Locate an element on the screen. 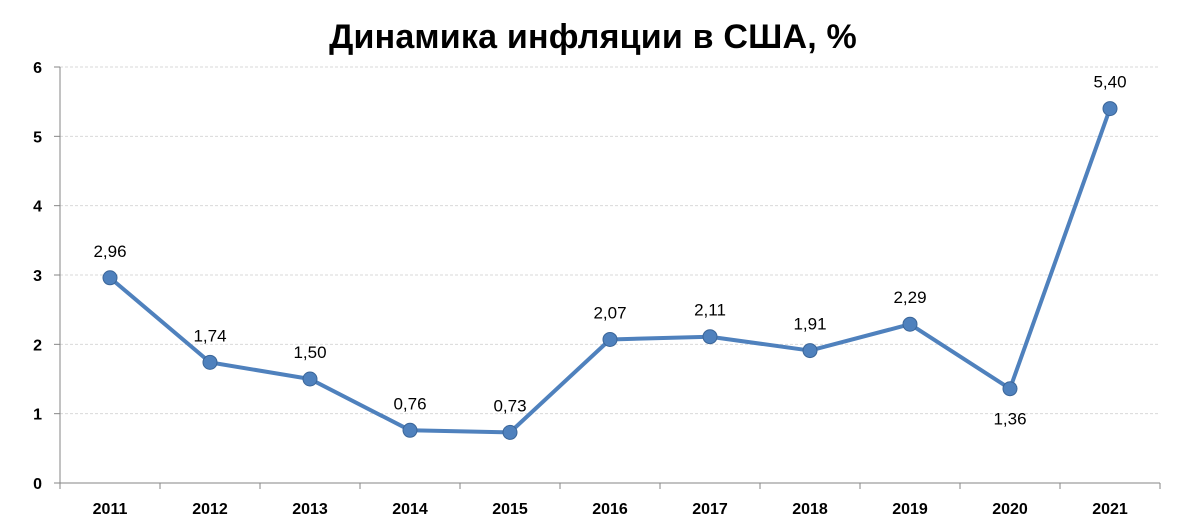 This screenshot has width=1186, height=525. data-label-2016: 2,07 is located at coordinates (609, 312).